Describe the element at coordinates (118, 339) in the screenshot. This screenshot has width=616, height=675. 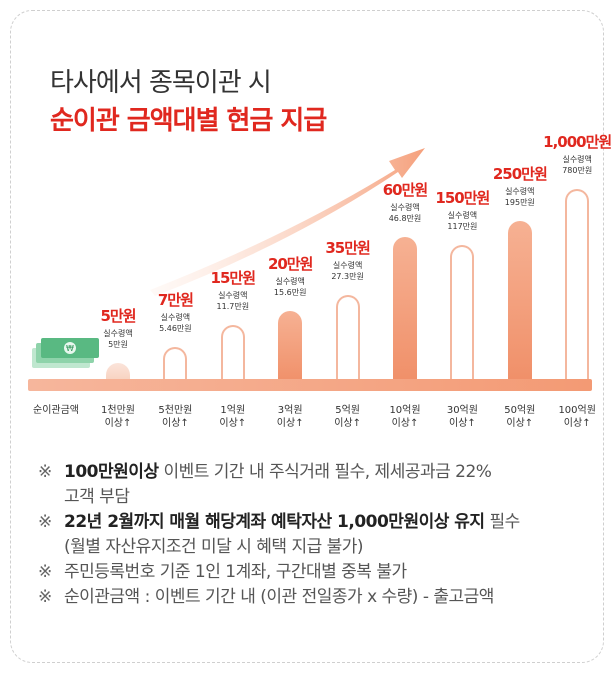
I see `bar-net-label: 실수령액 5만원` at that location.